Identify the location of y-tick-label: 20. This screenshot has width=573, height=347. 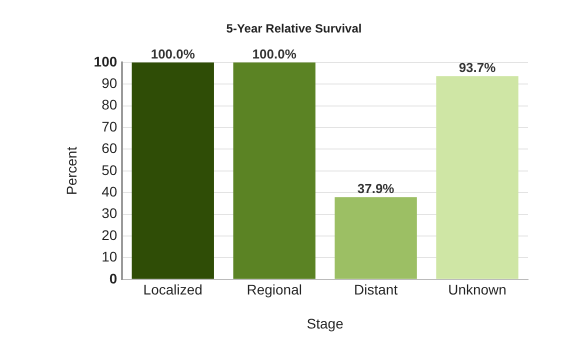
(110, 234).